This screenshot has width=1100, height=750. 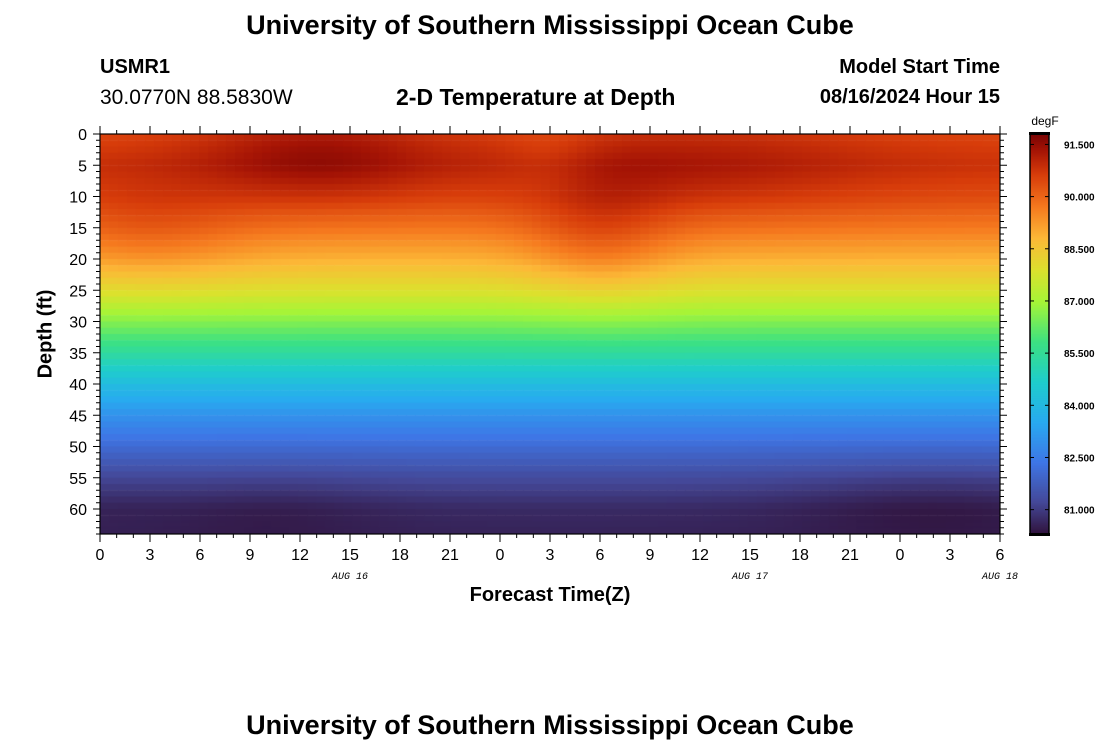 I want to click on y-tick-label: 50, so click(x=78, y=448).